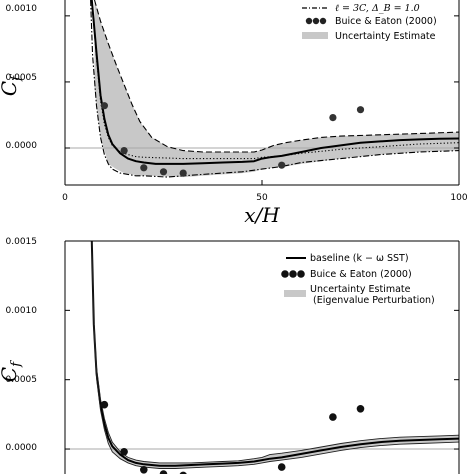 The height and width of the screenshot is (474, 474). I want to click on top-xtick-label-50: 50, so click(262, 198).